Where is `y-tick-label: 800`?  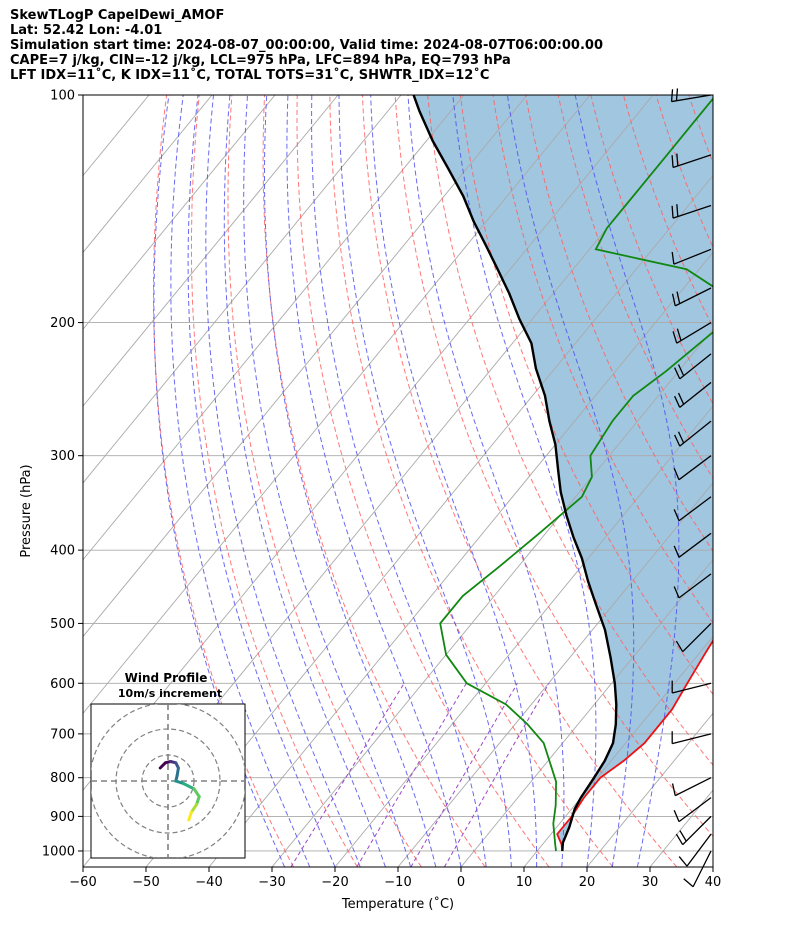 y-tick-label: 800 is located at coordinates (62, 778).